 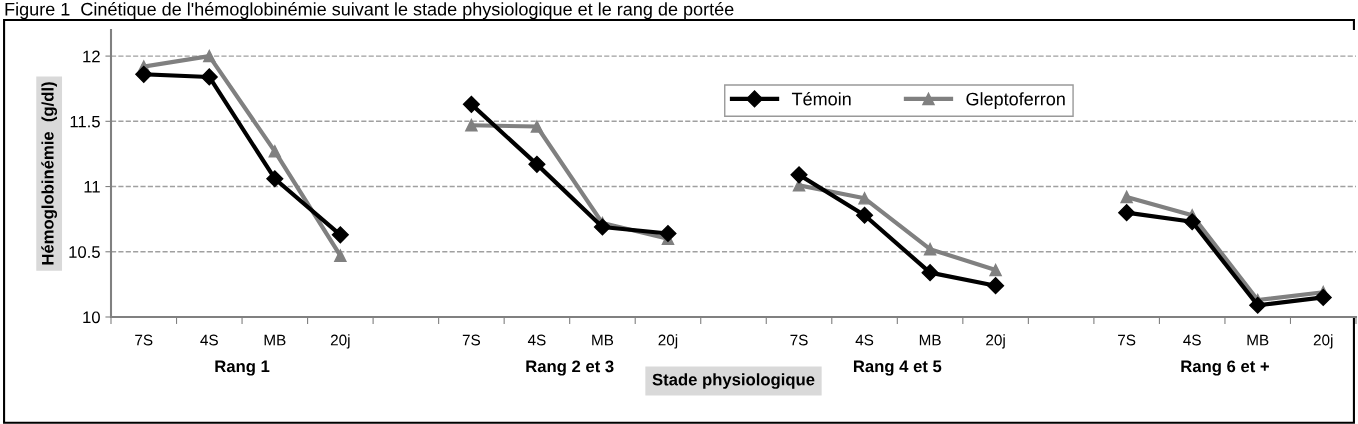 I want to click on y-tick-label: 10, so click(x=91, y=317).